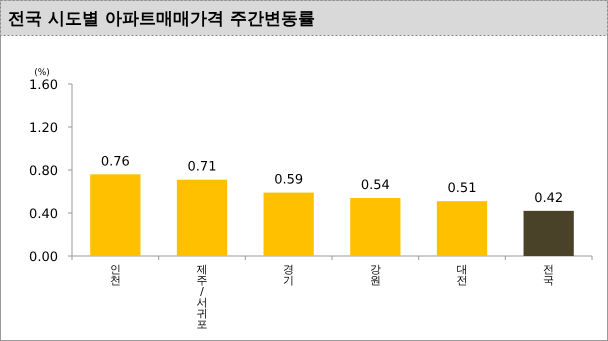 Image resolution: width=608 pixels, height=341 pixels. What do you see at coordinates (288, 275) in the screenshot?
I see `x-tick-label: 경기` at bounding box center [288, 275].